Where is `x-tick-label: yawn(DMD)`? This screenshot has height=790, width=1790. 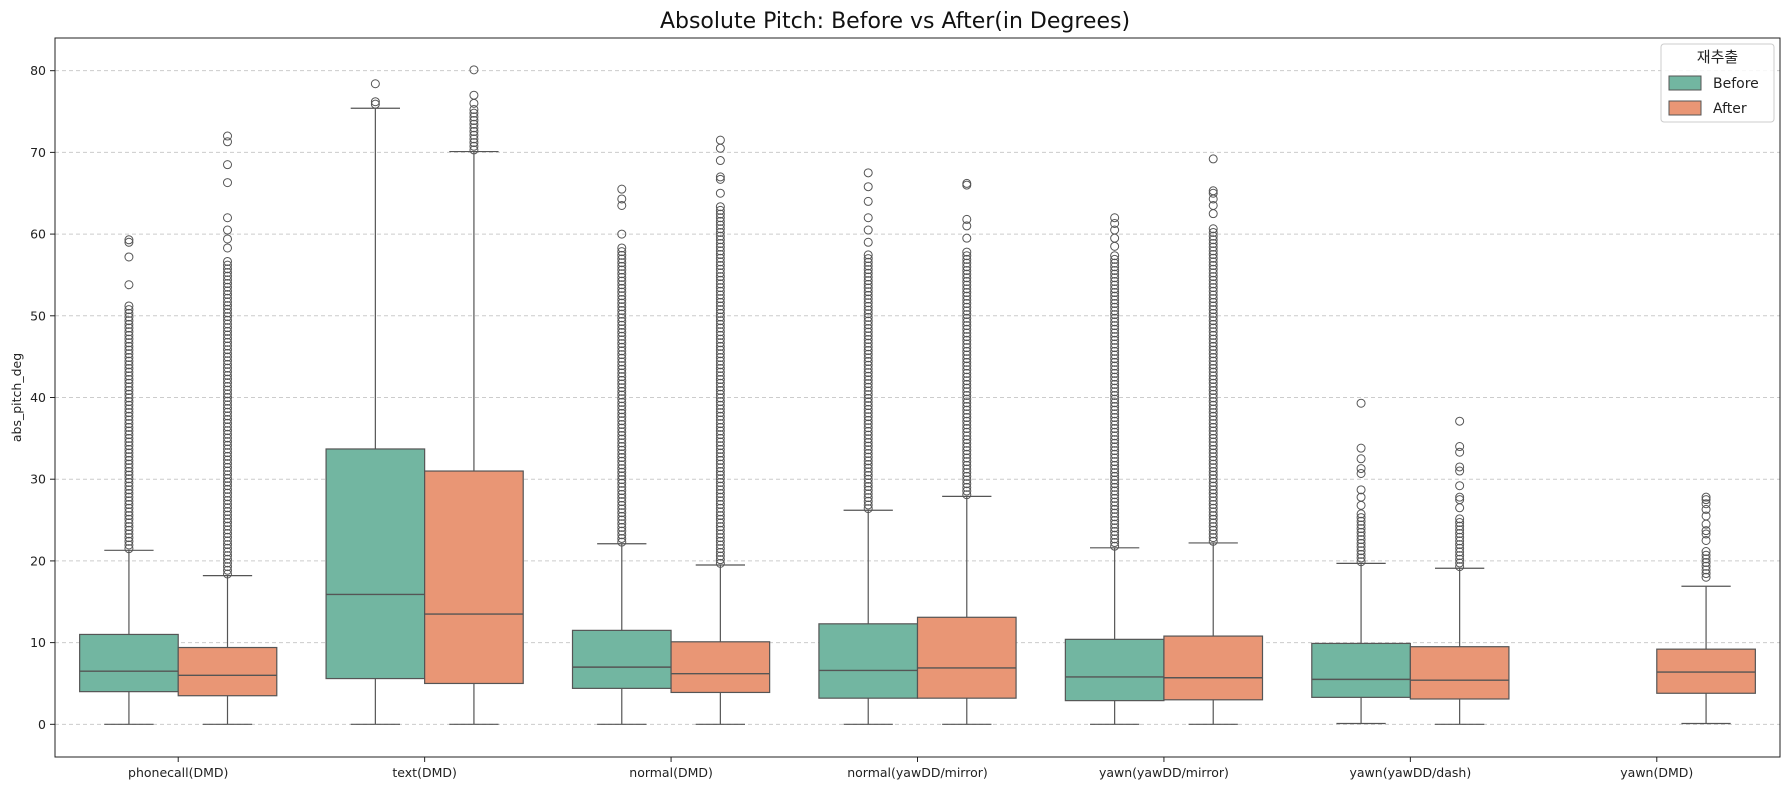
x-tick-label: yawn(DMD) is located at coordinates (1656, 772).